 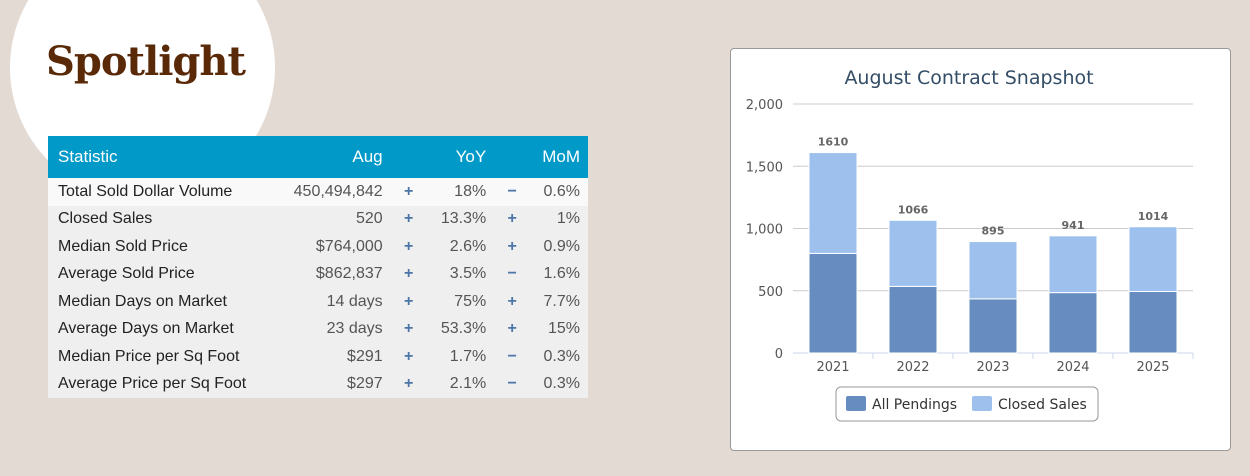 What do you see at coordinates (832, 367) in the screenshot?
I see `x-tick-label: 2021` at bounding box center [832, 367].